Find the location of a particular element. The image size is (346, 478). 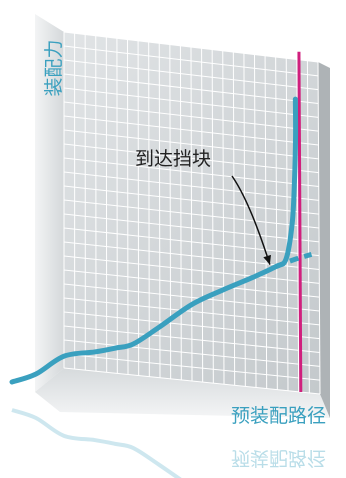

series-reflection is located at coordinates (96, 443).